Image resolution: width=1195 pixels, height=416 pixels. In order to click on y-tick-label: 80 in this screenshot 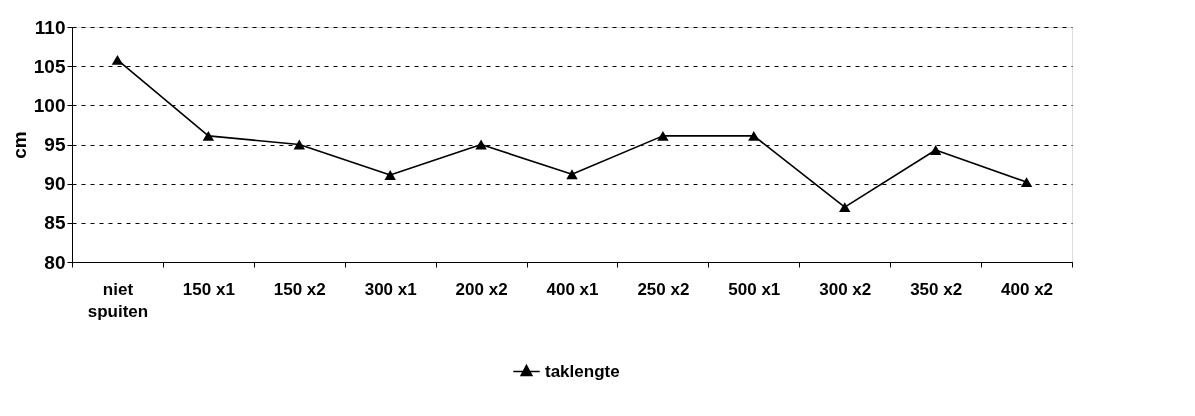, I will do `click(55, 262)`.